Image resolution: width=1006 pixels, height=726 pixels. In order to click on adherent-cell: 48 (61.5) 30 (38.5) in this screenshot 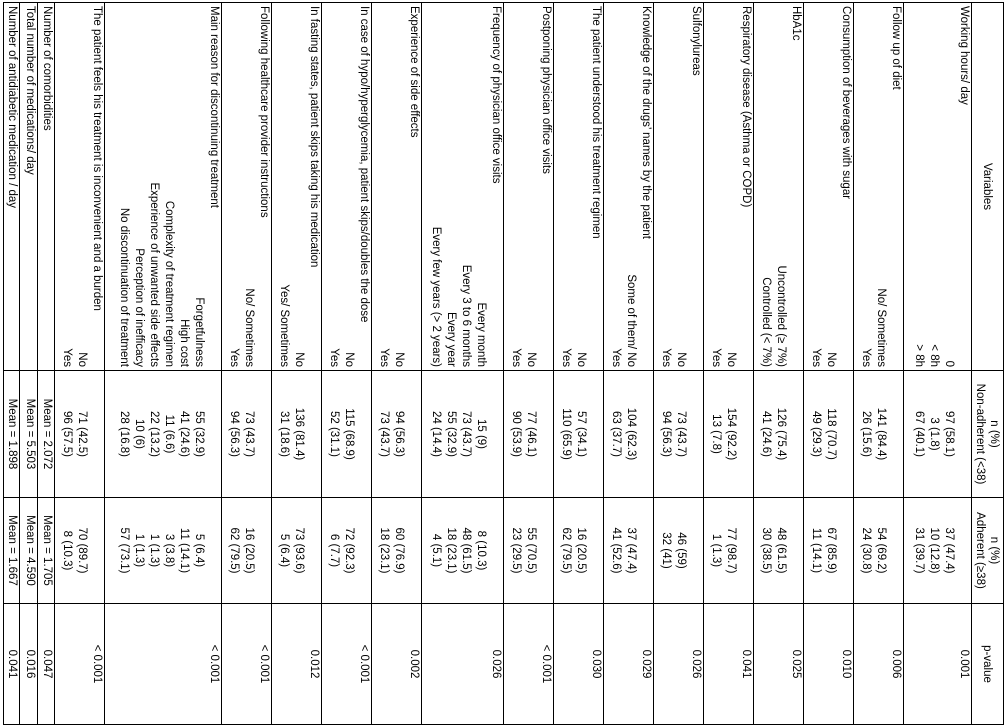, I will do `click(778, 550)`.